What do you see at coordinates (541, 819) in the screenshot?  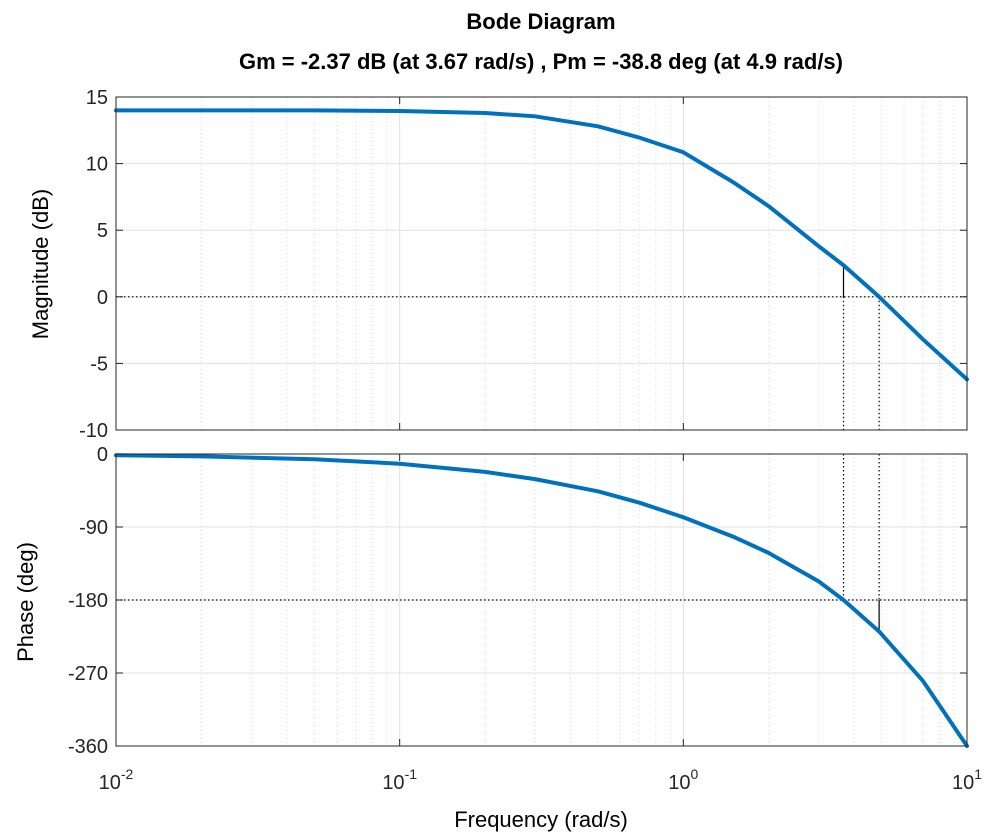 I see `x-axis-label: Frequency (rad/s)` at bounding box center [541, 819].